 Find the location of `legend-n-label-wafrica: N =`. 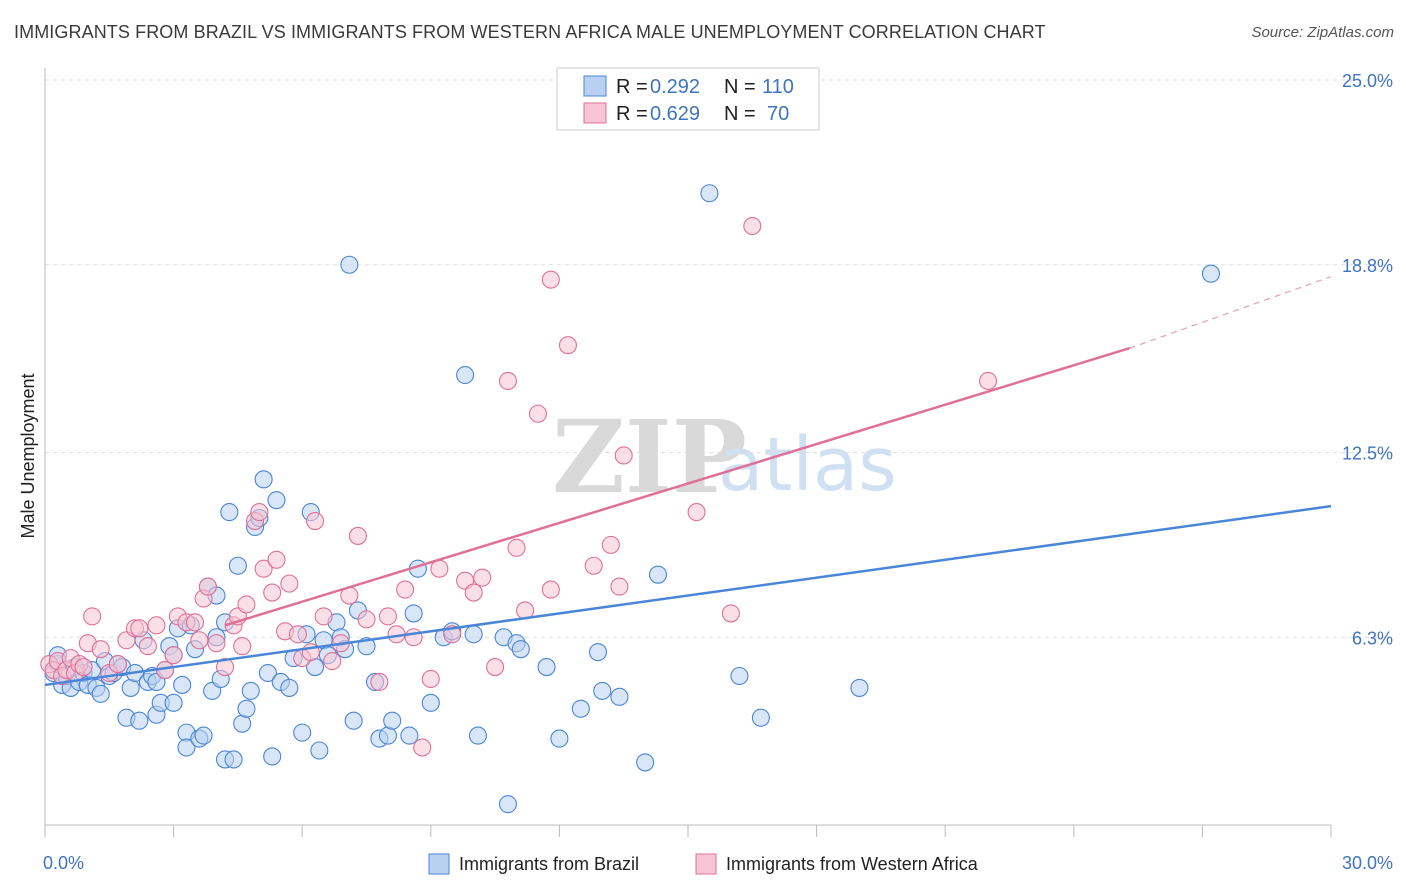

legend-n-label-wafrica: N = is located at coordinates (740, 114).